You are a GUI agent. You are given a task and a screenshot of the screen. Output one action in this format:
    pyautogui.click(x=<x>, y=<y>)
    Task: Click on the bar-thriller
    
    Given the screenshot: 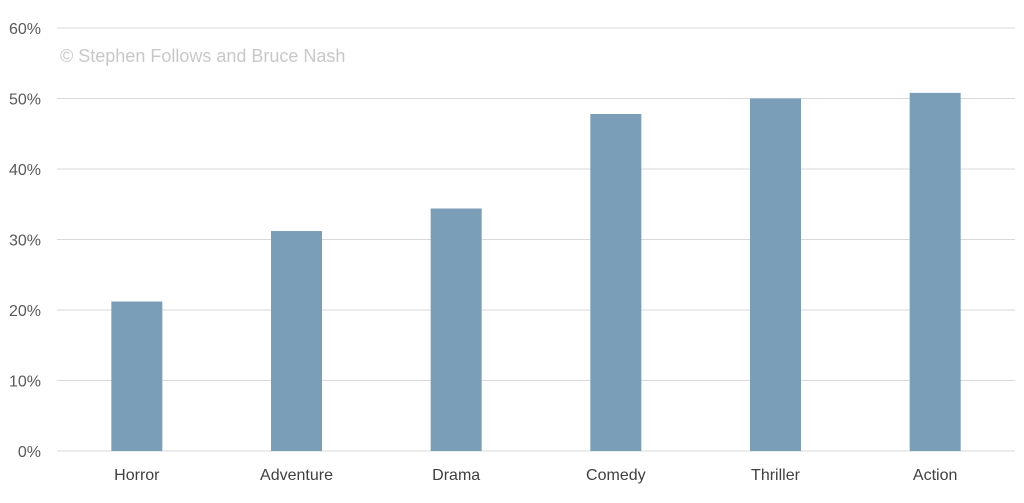 What is the action you would take?
    pyautogui.click(x=775, y=274)
    